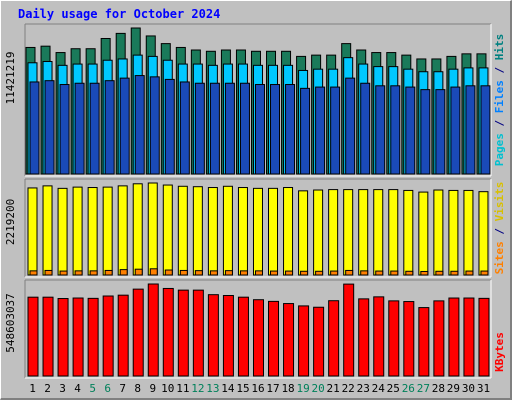 The image size is (512, 400). Describe the element at coordinates (212, 388) in the screenshot. I see `day-label-13: 13` at that location.